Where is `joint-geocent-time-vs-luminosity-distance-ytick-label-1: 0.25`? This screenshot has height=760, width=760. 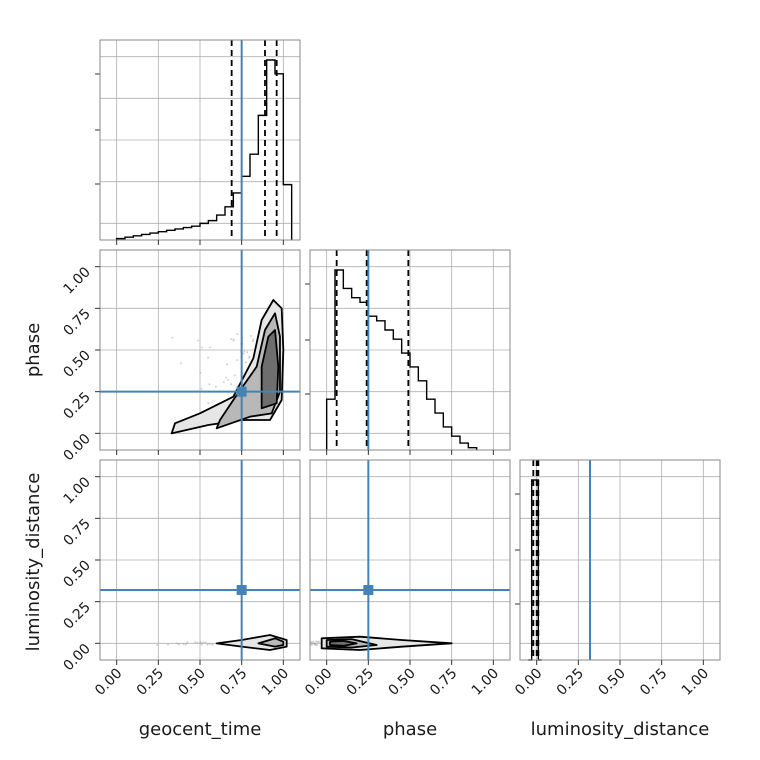 joint-geocent-time-vs-luminosity-distance-ytick-label-1: 0.25 is located at coordinates (76, 615).